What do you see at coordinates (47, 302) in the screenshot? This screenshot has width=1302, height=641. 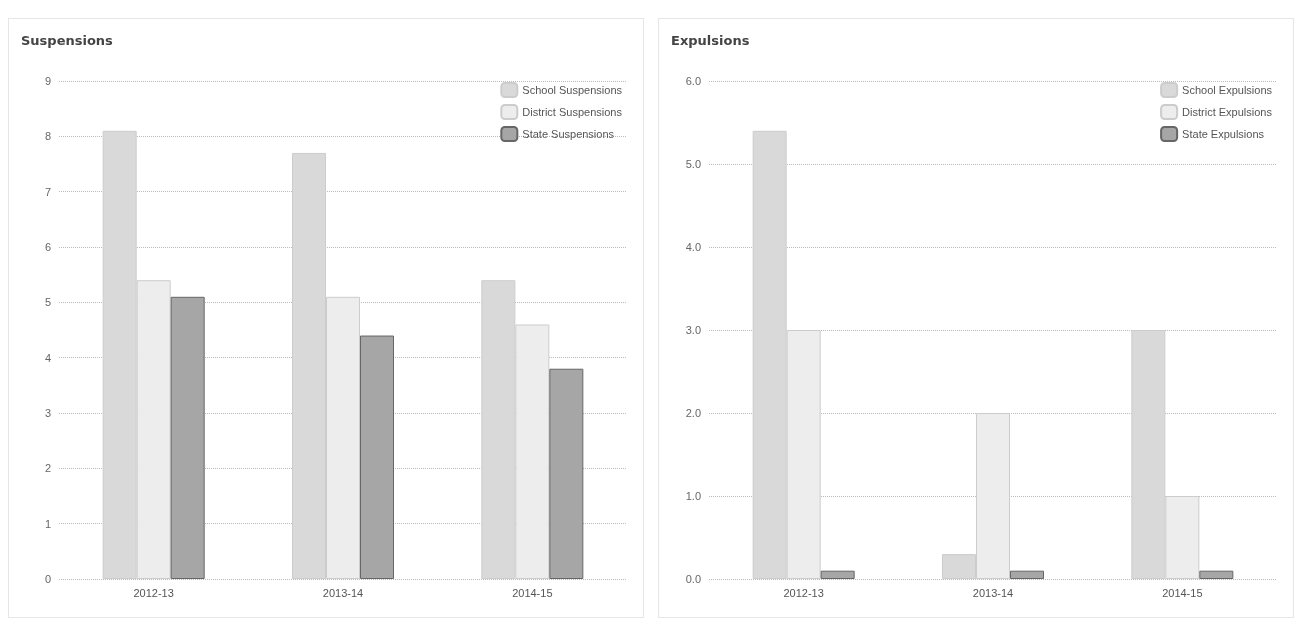 I see `y-tick-label: 5` at bounding box center [47, 302].